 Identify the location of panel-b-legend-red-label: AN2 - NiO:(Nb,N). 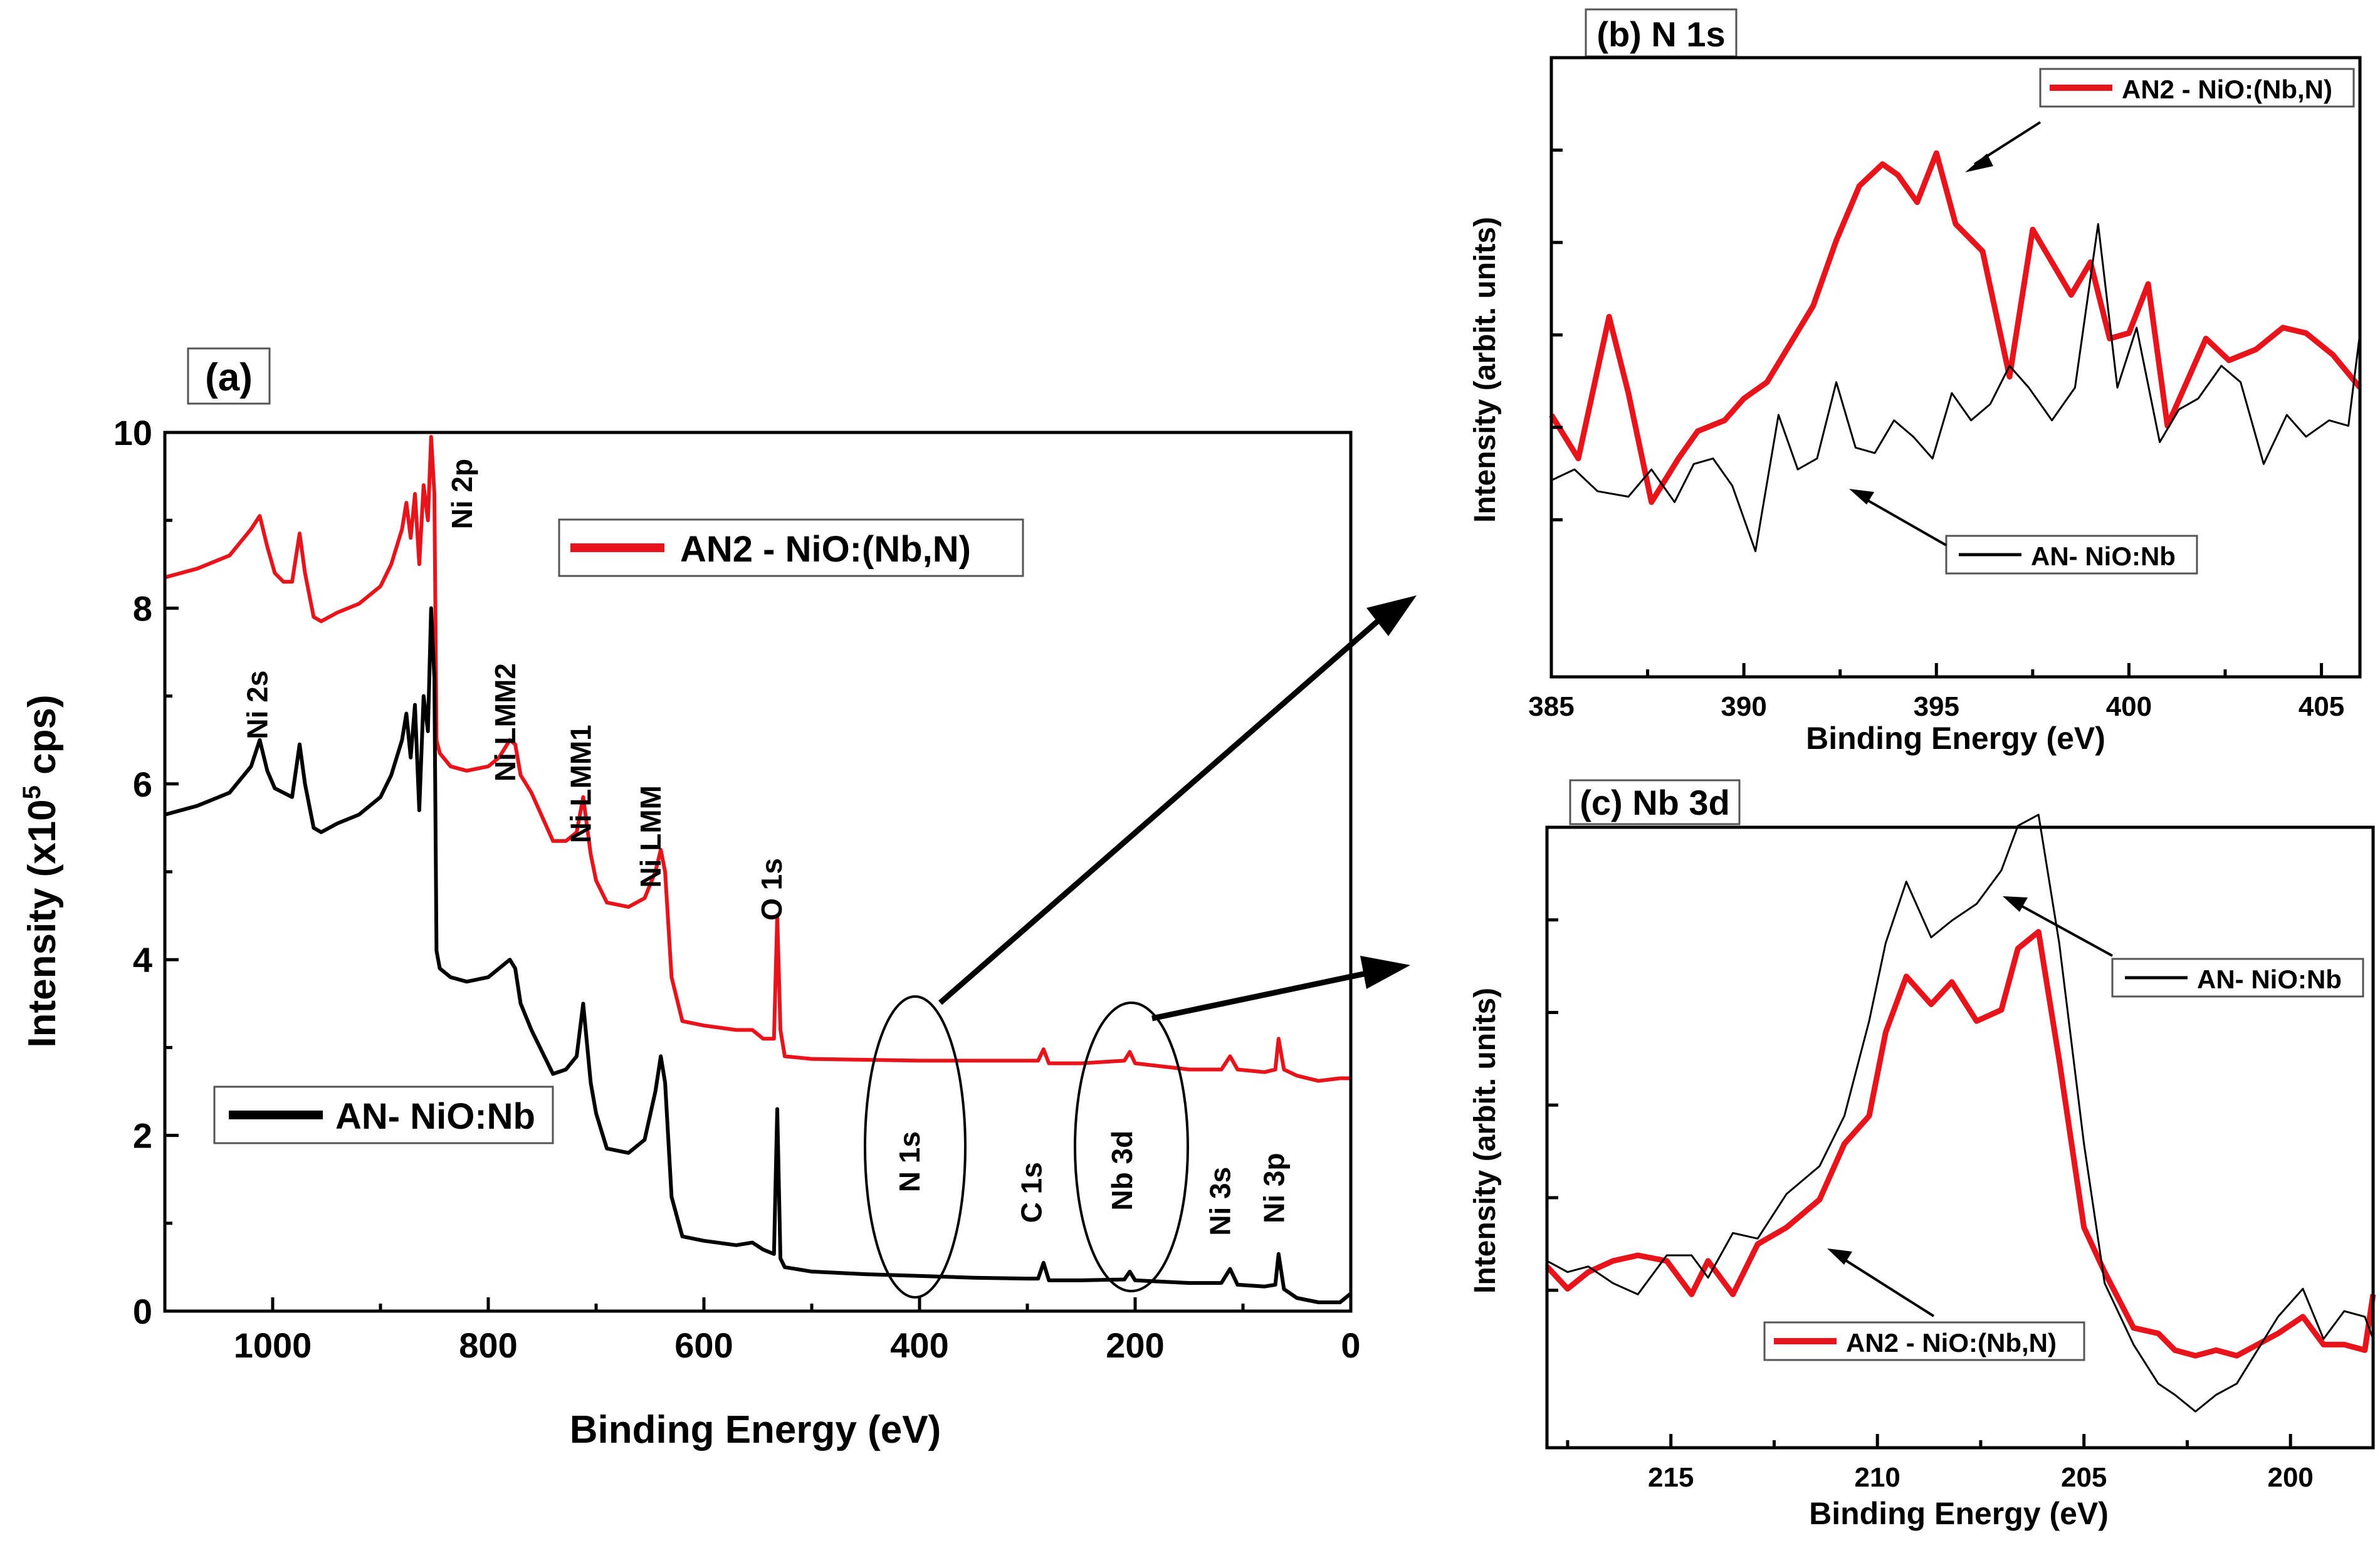
(2227, 89).